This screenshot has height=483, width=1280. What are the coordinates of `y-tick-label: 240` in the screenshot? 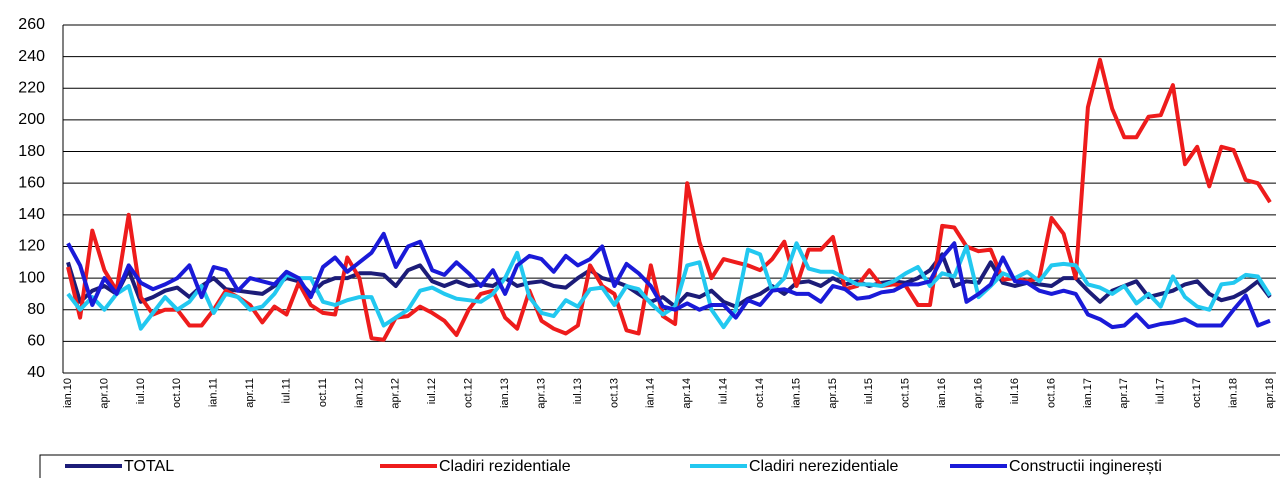 It's located at (31, 56).